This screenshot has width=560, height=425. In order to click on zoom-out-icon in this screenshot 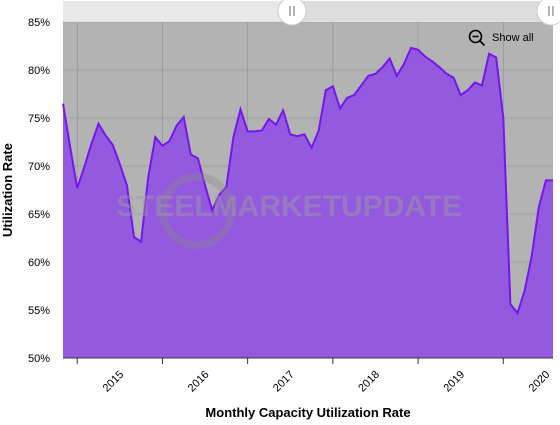, I will do `click(477, 38)`.